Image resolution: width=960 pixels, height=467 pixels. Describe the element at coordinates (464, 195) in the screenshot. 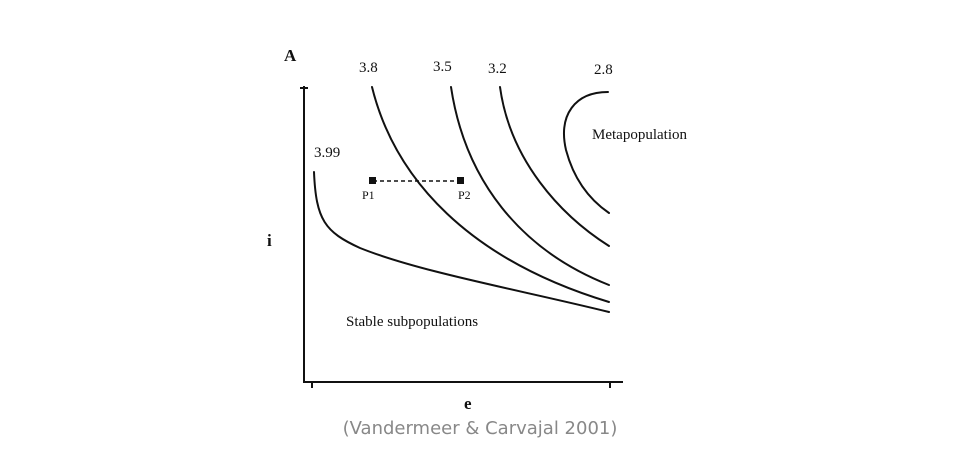

I see `point-p2-label: P2` at that location.